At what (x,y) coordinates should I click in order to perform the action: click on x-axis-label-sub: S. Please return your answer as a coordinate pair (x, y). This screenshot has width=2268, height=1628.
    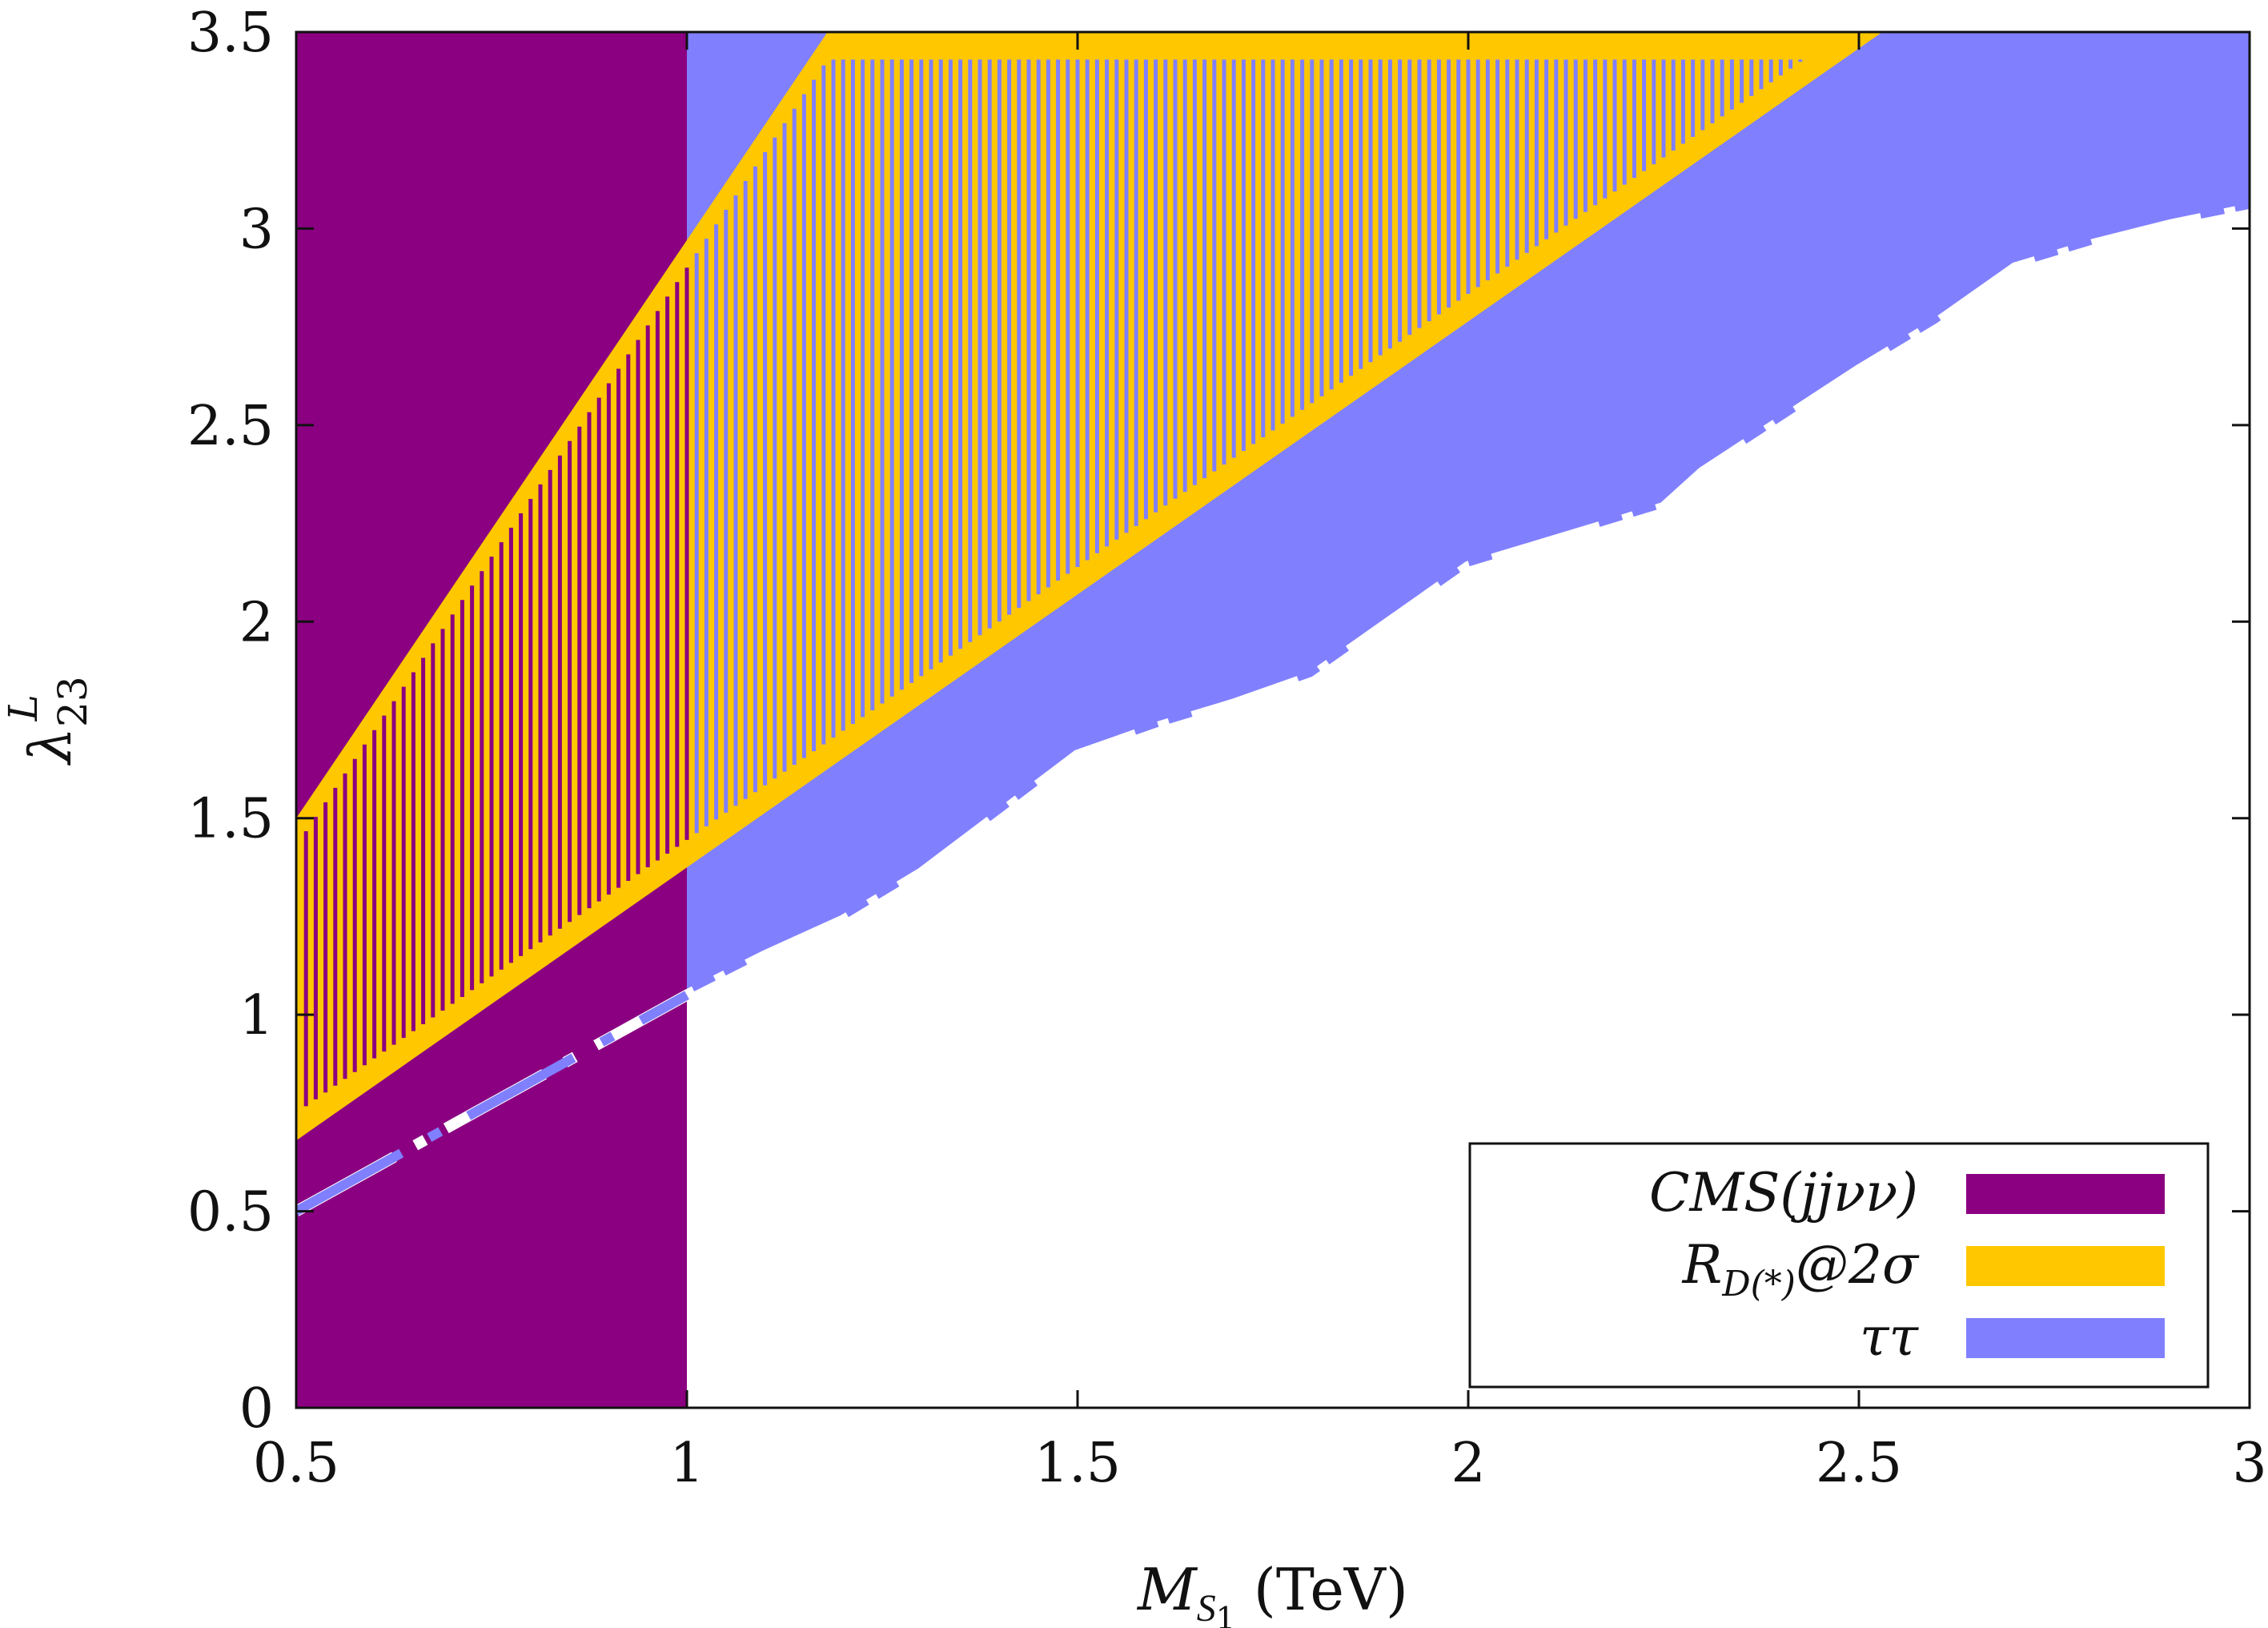
    Looking at the image, I should click on (1206, 1607).